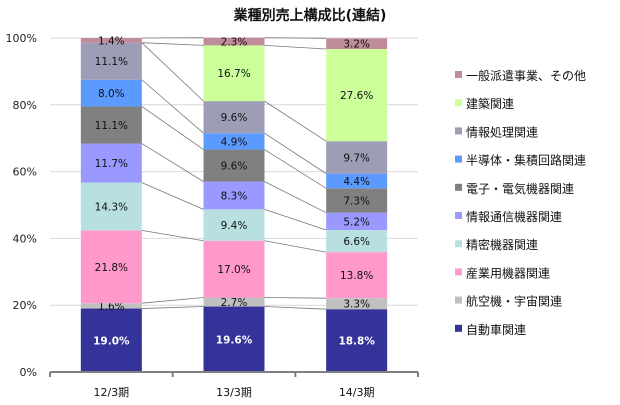  What do you see at coordinates (25, 172) in the screenshot?
I see `y-tick-label: 60%` at bounding box center [25, 172].